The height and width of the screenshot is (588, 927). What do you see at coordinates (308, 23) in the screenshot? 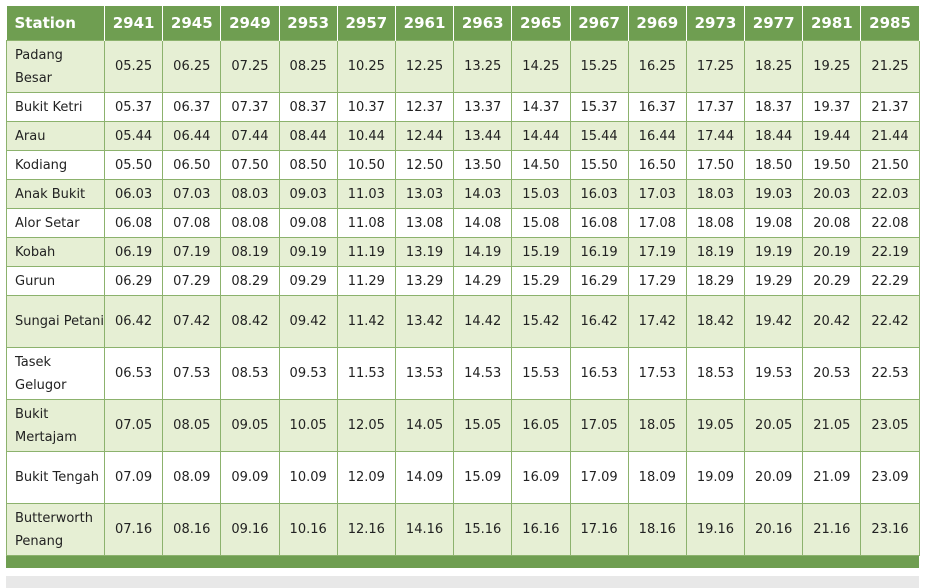
I see `train-number-header: 2953` at bounding box center [308, 23].